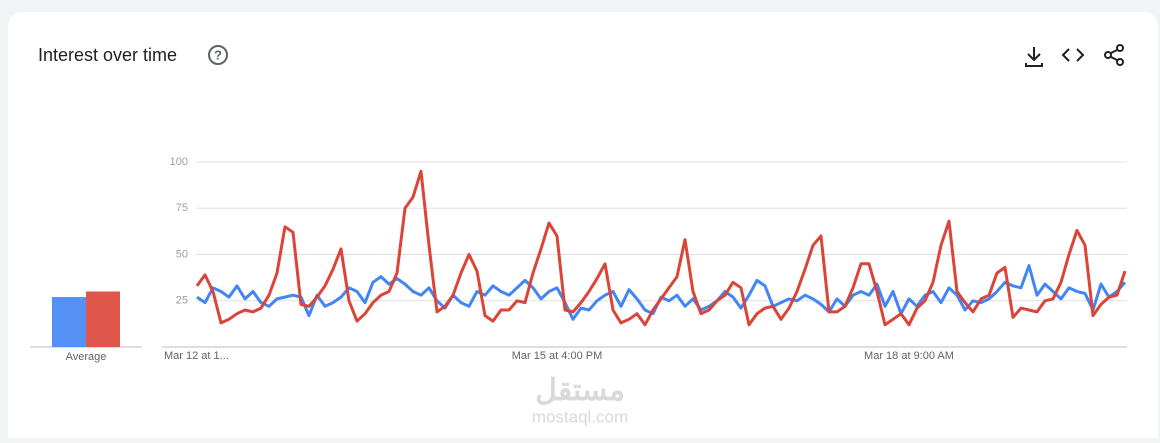 The height and width of the screenshot is (443, 1160). I want to click on x-tick-label: Mar 15 at 4:00 PM, so click(557, 356).